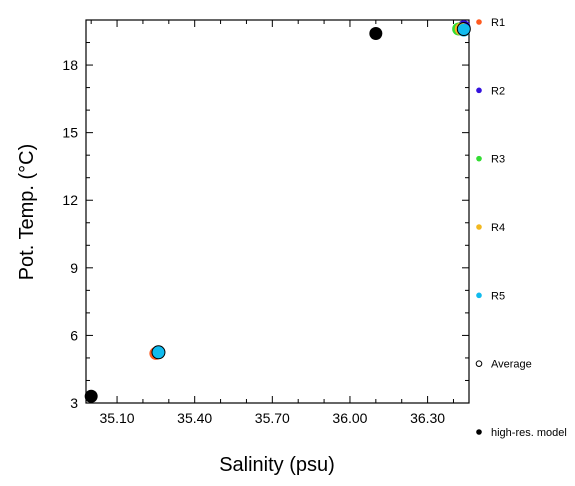  What do you see at coordinates (27, 212) in the screenshot?
I see `y-axis-label: Pot. Temp. (°C)` at bounding box center [27, 212].